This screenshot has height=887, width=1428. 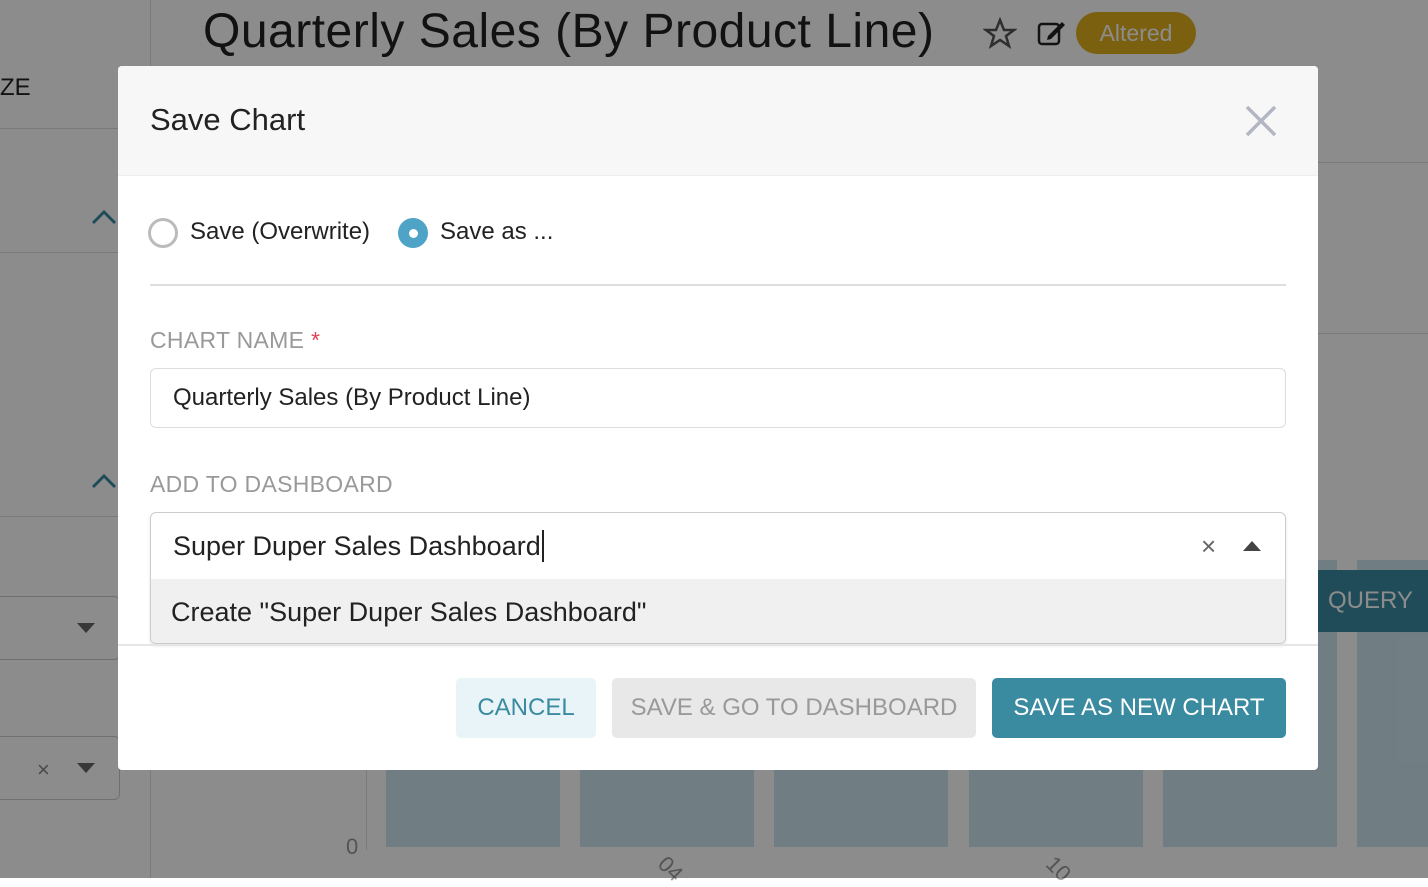 I want to click on chart-name-input: Quarterly Sales (By Product Line), so click(x=718, y=398).